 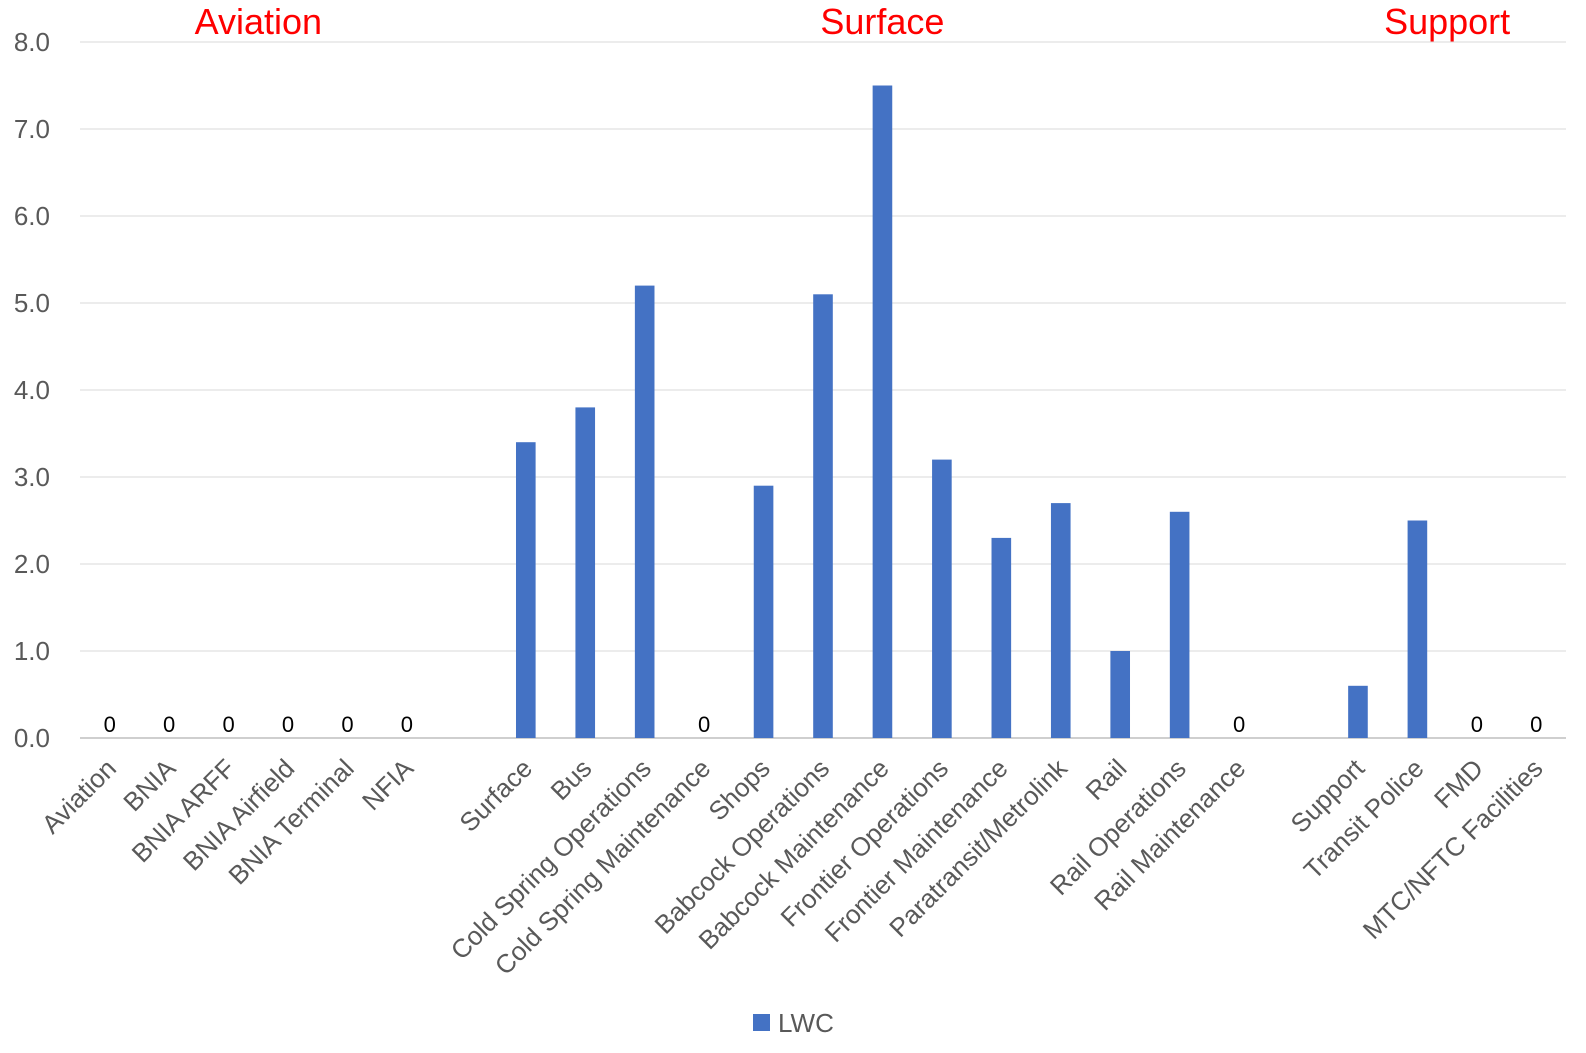 I want to click on y-tick-label: 1.0, so click(x=32, y=651).